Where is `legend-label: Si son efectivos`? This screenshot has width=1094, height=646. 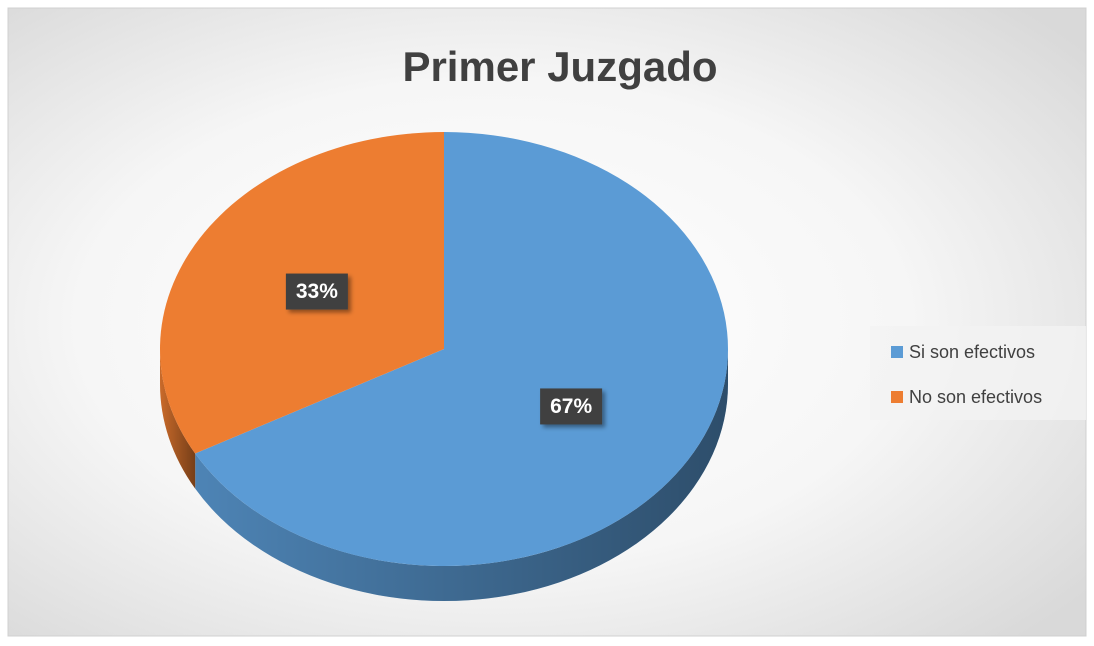
legend-label: Si son efectivos is located at coordinates (972, 352).